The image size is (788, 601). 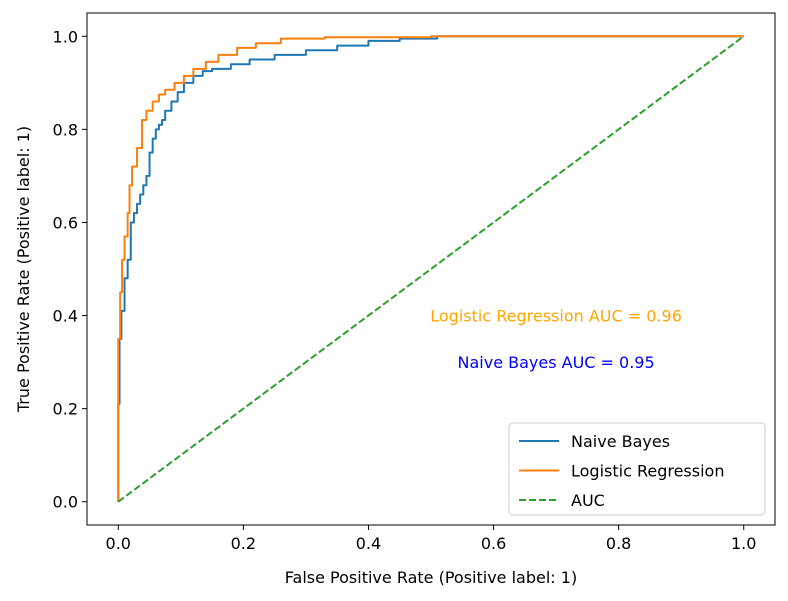 I want to click on y-tick-label: 0.6, so click(x=65, y=222).